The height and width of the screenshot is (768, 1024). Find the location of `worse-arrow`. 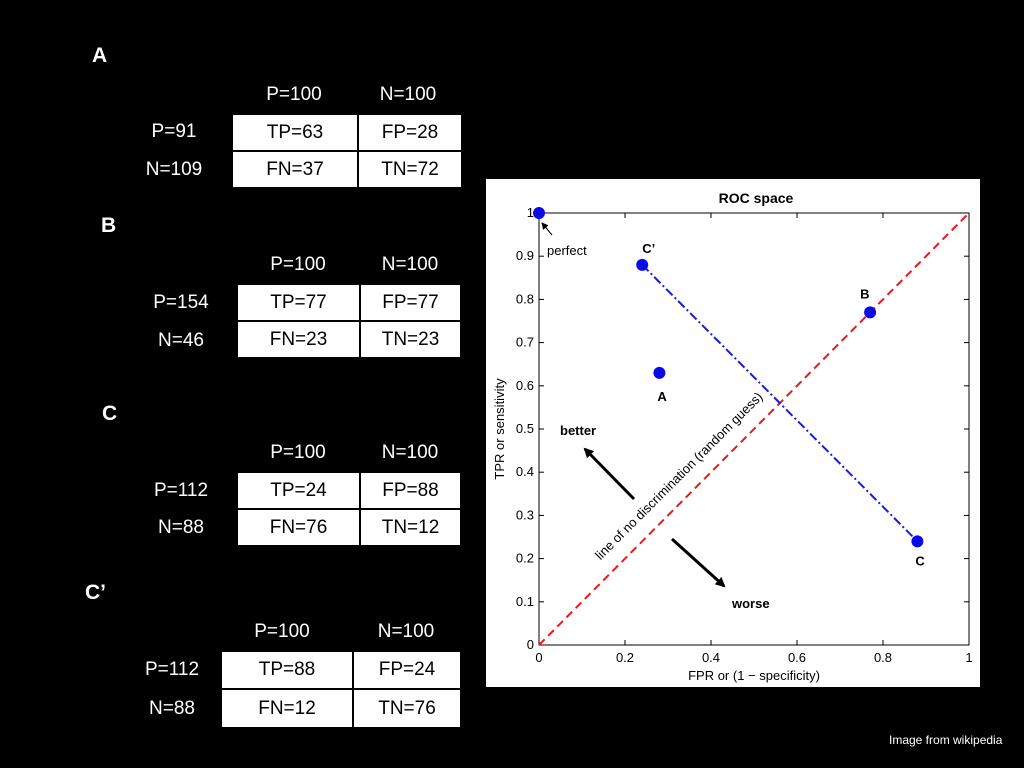

worse-arrow is located at coordinates (698, 562).